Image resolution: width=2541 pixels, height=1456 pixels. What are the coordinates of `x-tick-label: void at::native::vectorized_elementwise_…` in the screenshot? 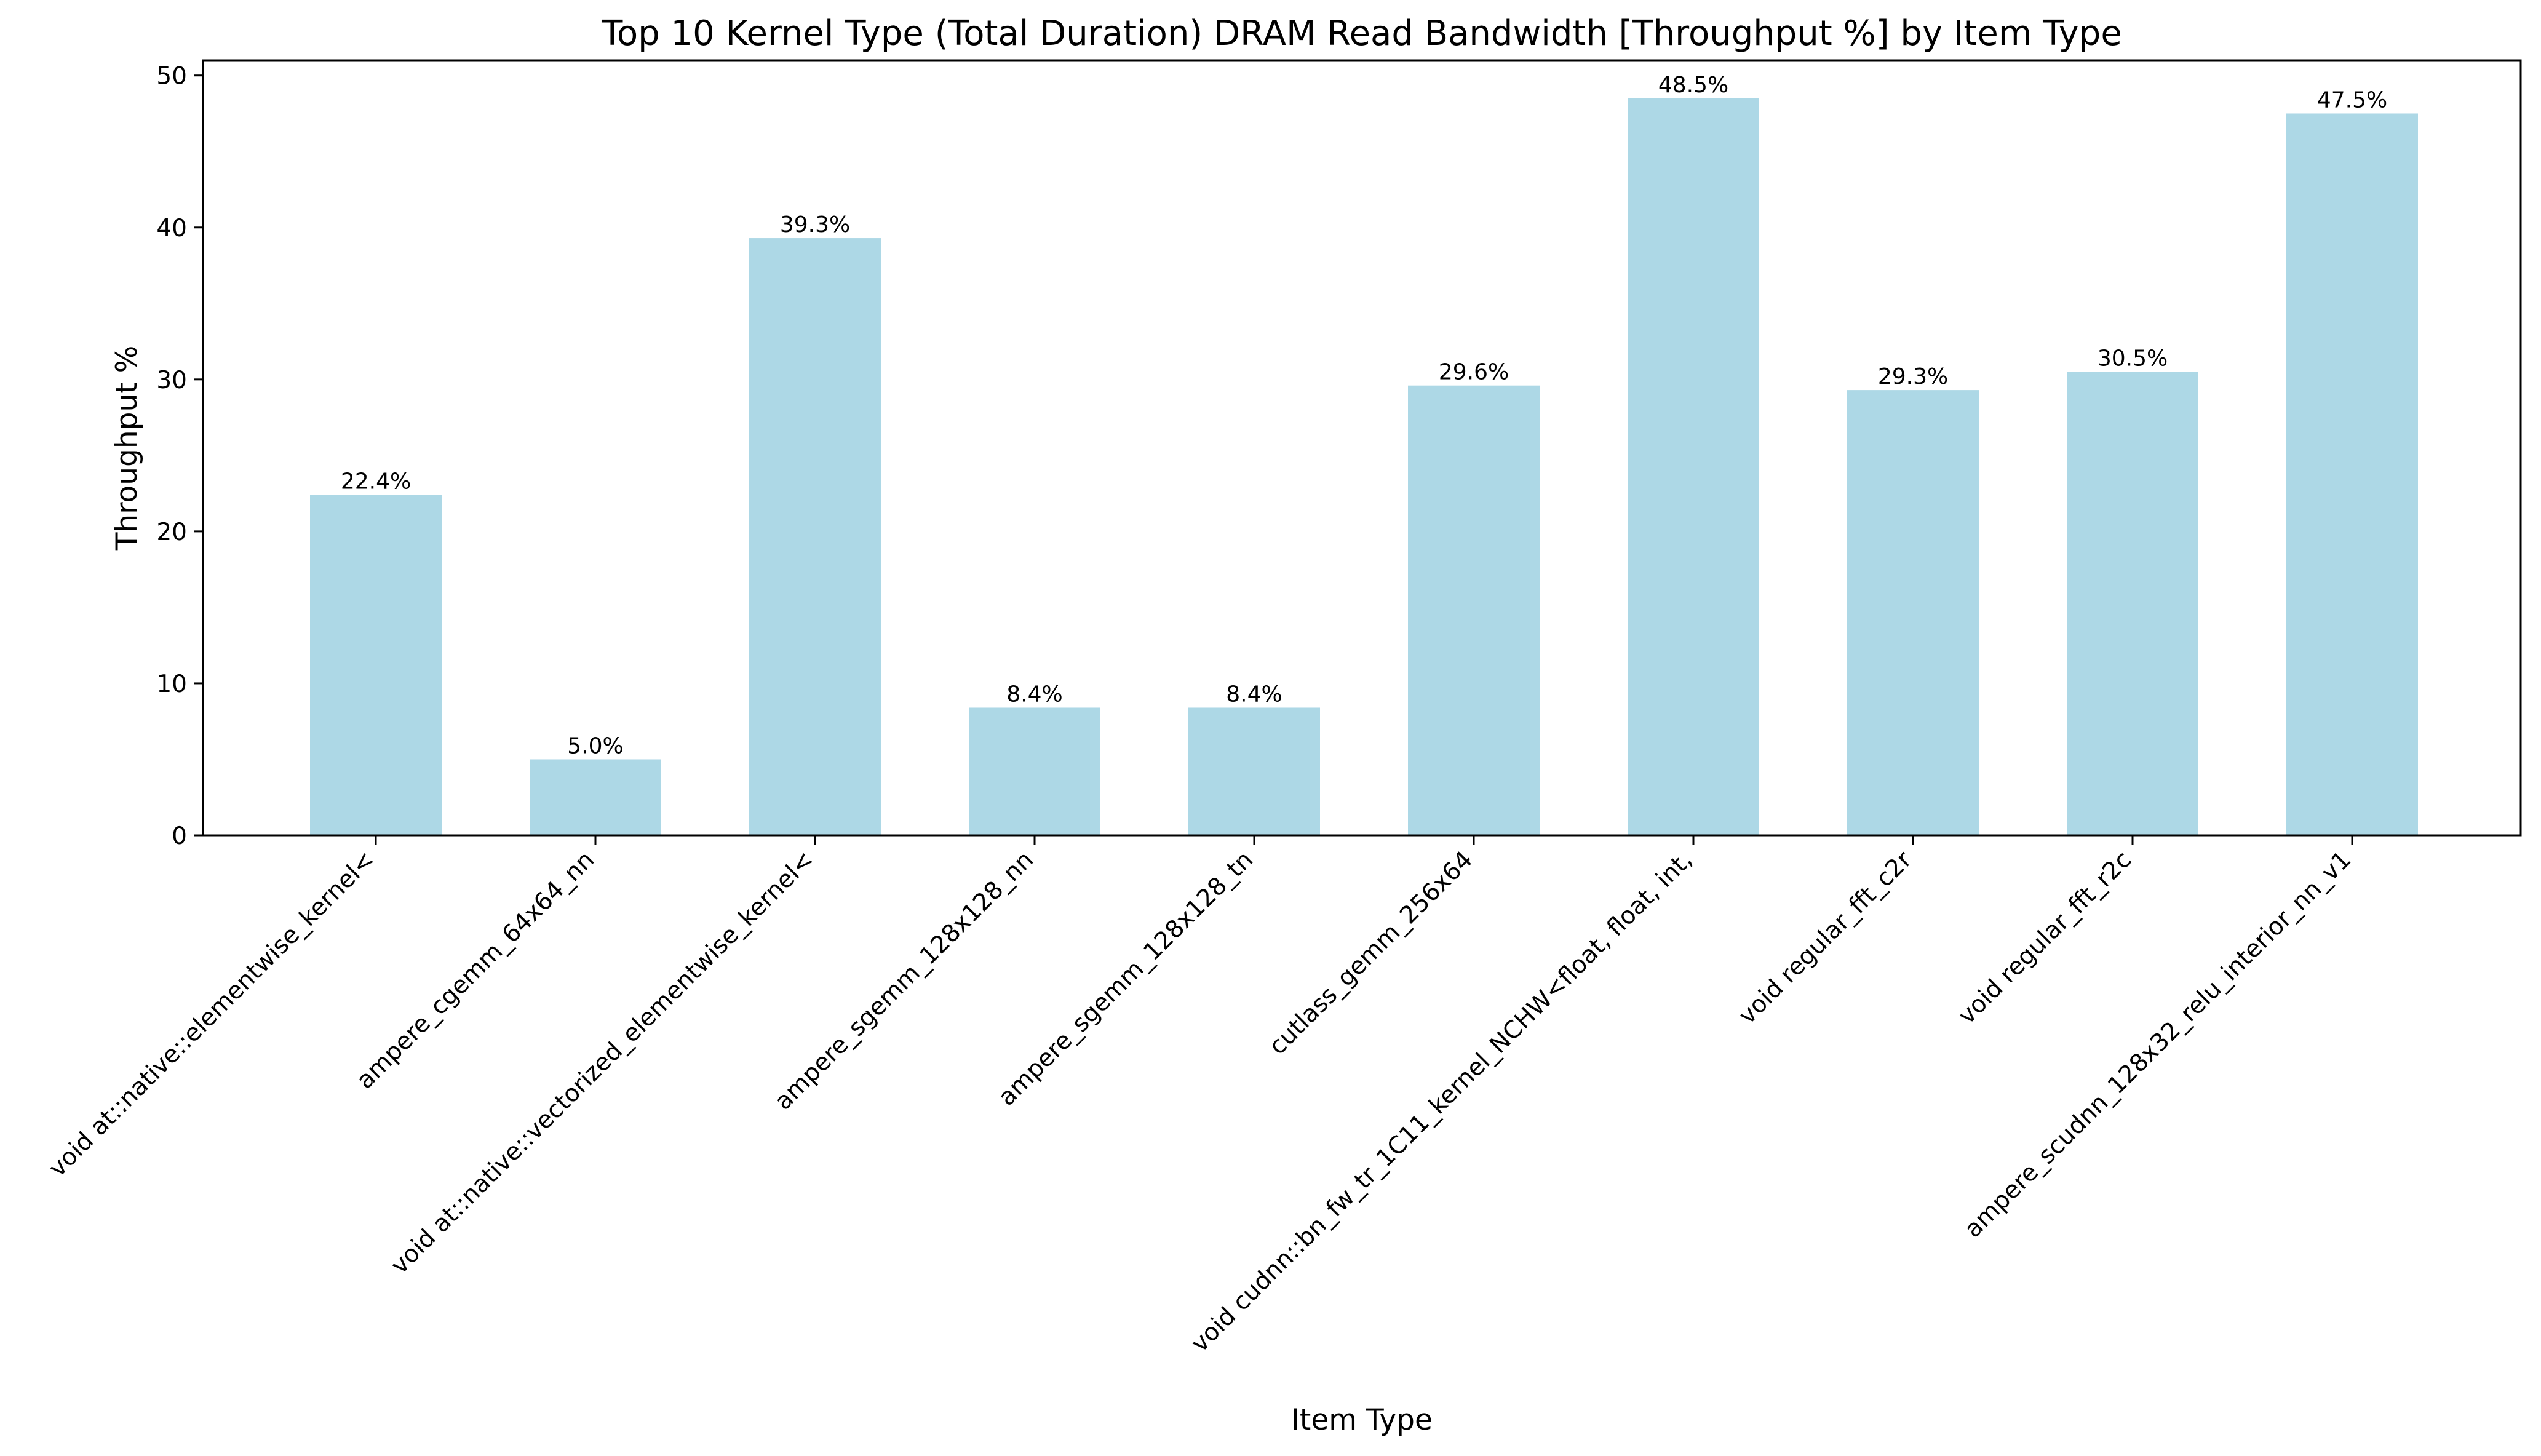 It's located at (602, 1063).